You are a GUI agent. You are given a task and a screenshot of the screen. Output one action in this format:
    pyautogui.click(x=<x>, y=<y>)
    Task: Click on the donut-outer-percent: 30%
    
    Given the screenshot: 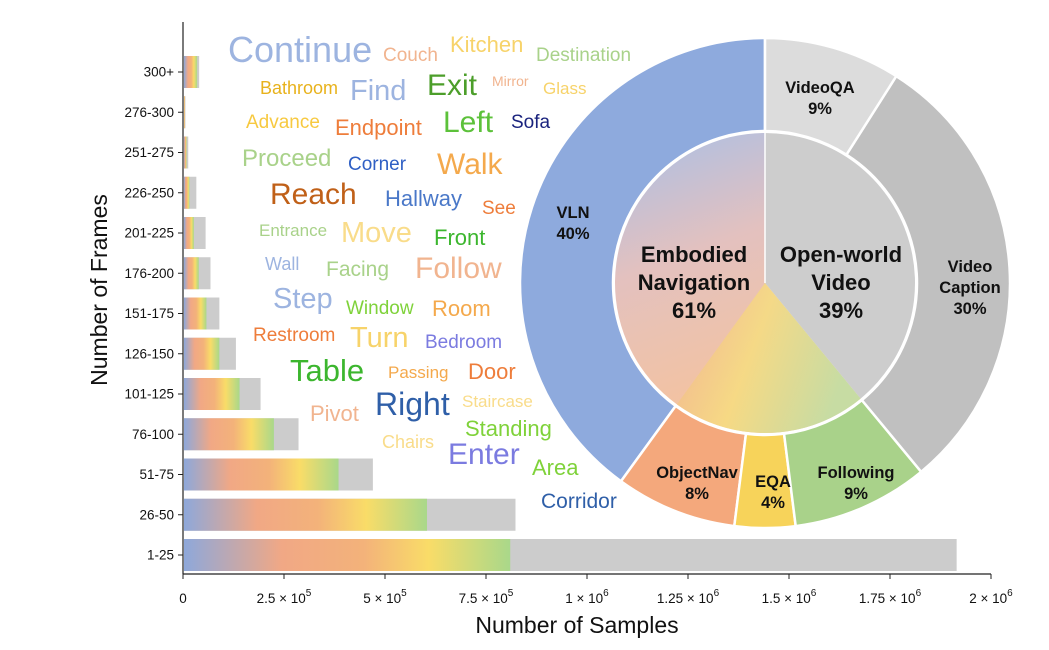 What is the action you would take?
    pyautogui.click(x=969, y=309)
    